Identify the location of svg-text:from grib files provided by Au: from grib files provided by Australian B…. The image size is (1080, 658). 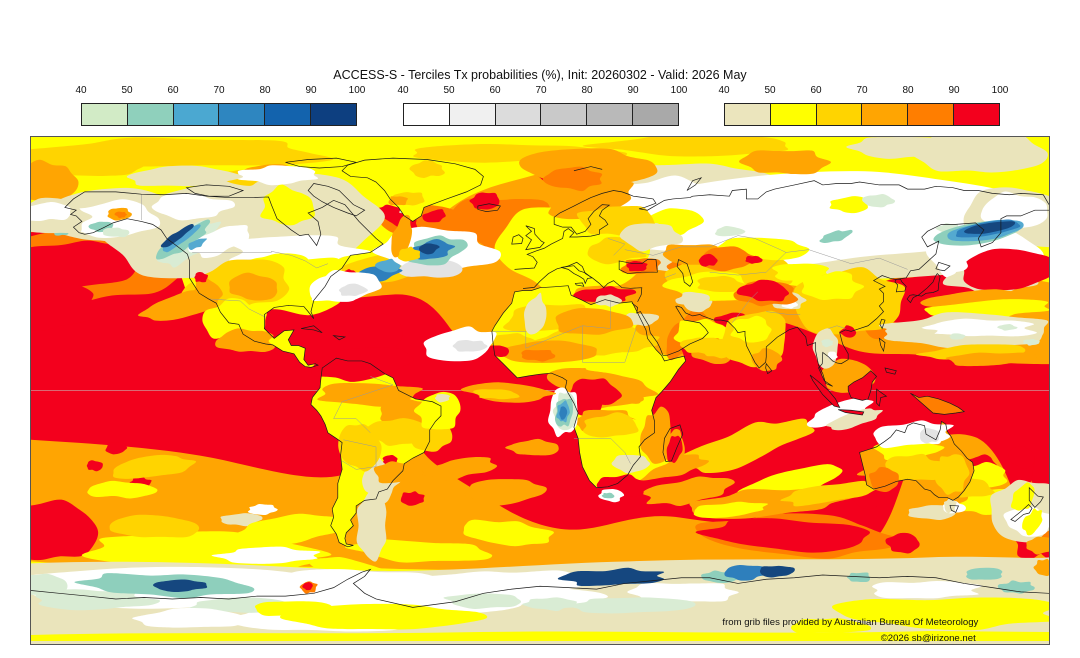
(850, 622).